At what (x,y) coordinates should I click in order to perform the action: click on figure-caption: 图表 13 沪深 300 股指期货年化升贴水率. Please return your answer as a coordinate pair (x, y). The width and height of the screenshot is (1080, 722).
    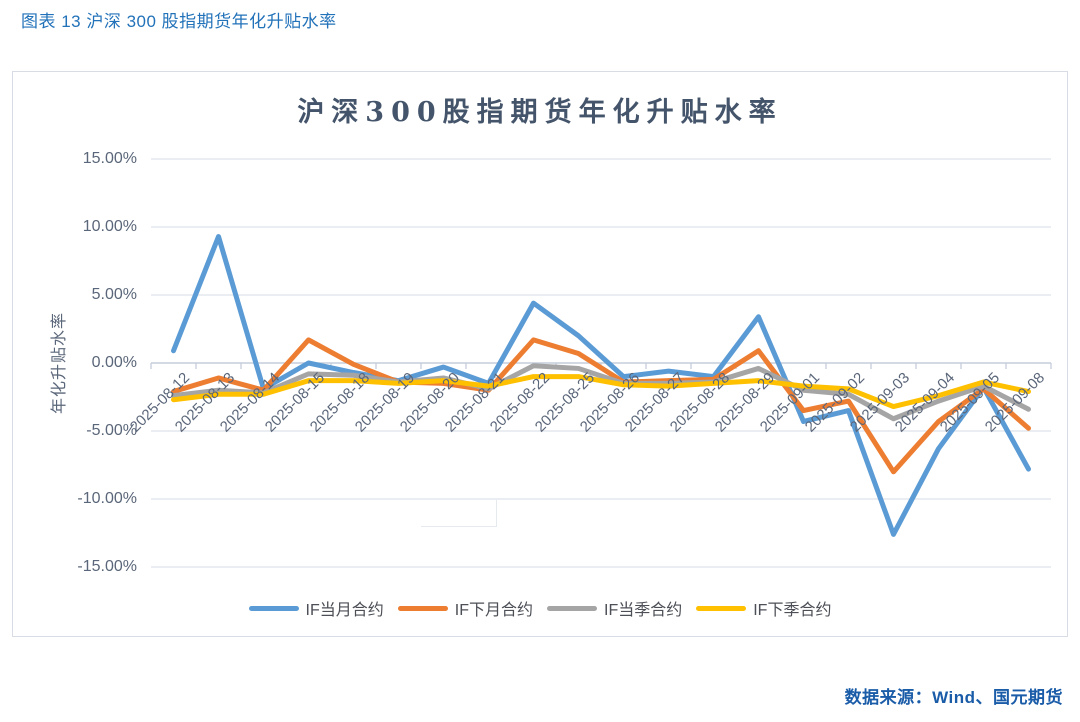
    Looking at the image, I should click on (179, 21).